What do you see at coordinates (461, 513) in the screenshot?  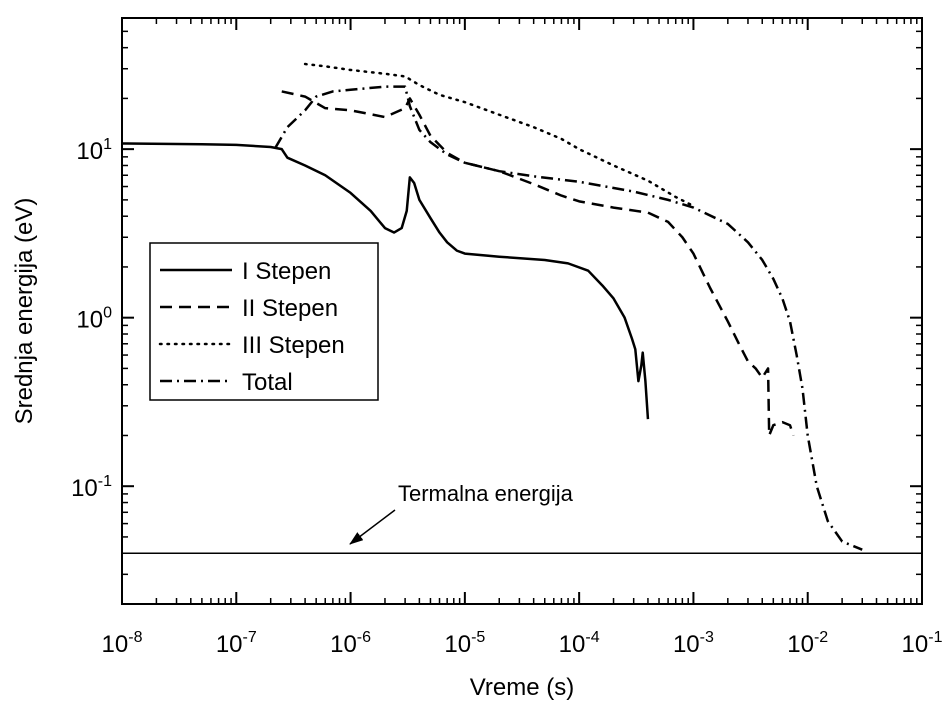 I see `annotation-group: Termalna energija` at bounding box center [461, 513].